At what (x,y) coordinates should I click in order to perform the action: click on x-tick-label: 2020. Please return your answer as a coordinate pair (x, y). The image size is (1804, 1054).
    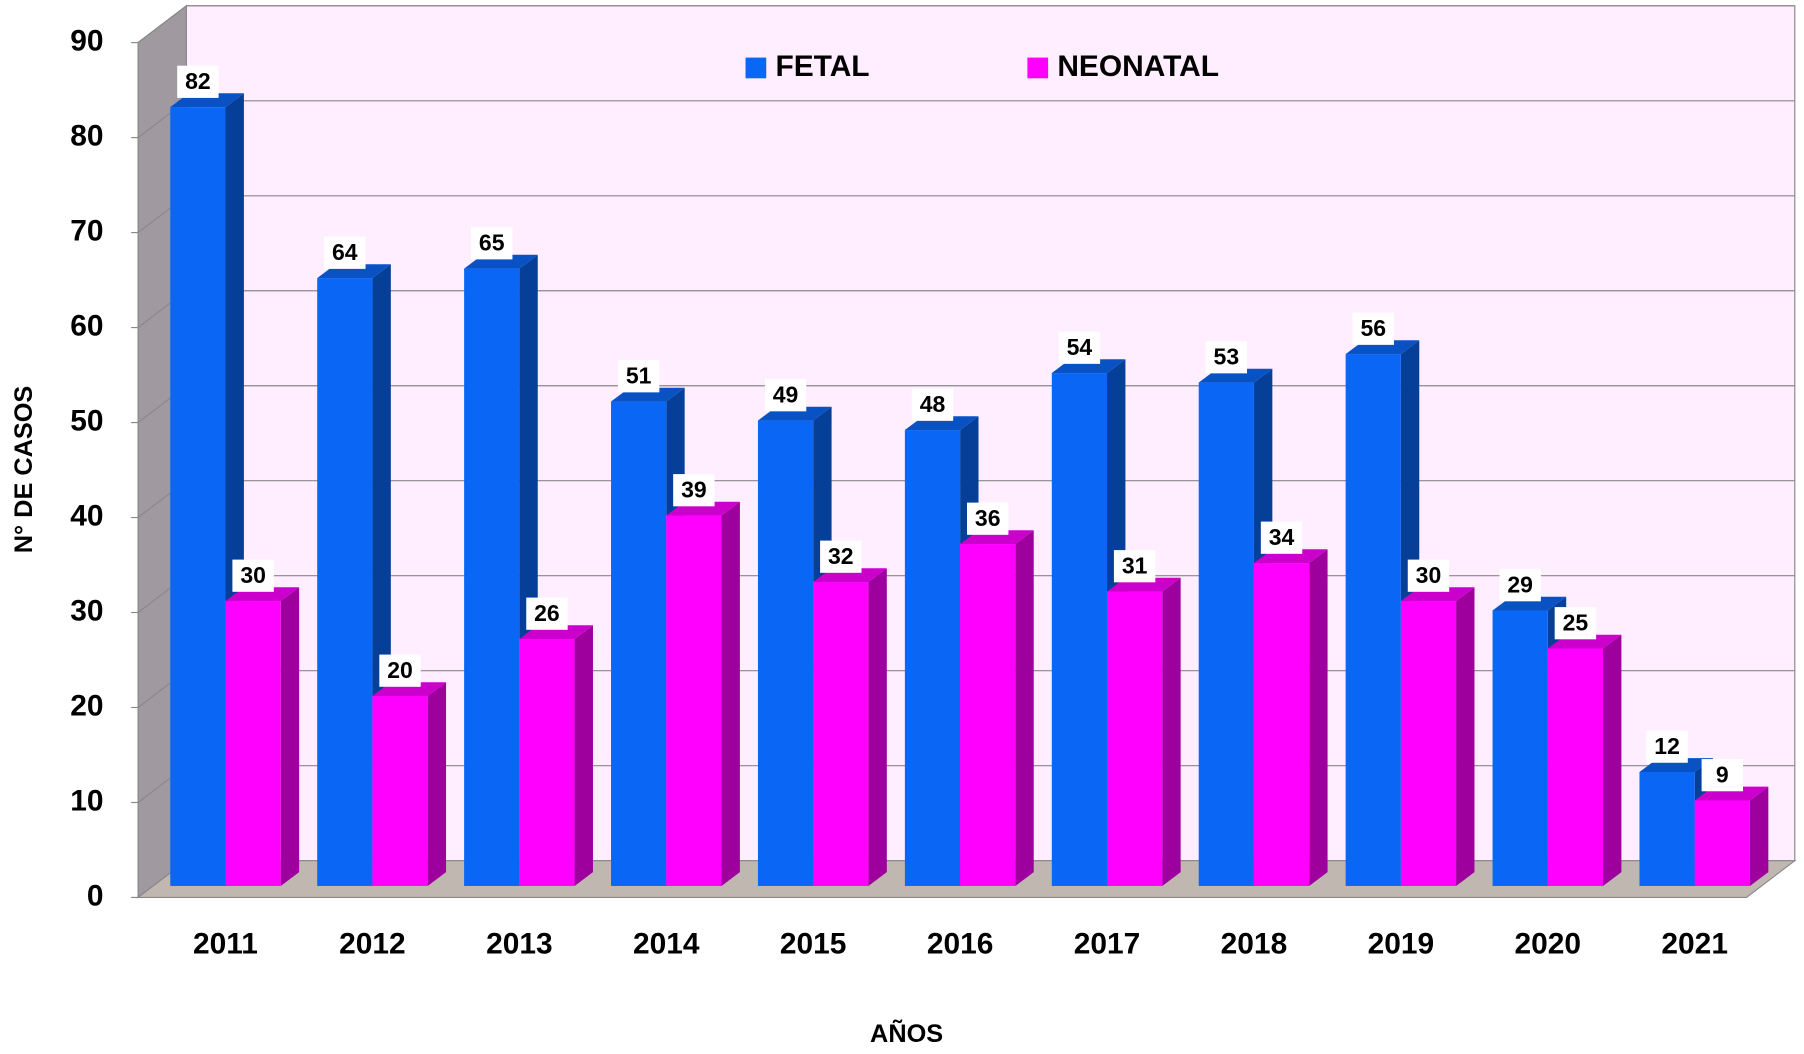
    Looking at the image, I should click on (1548, 944).